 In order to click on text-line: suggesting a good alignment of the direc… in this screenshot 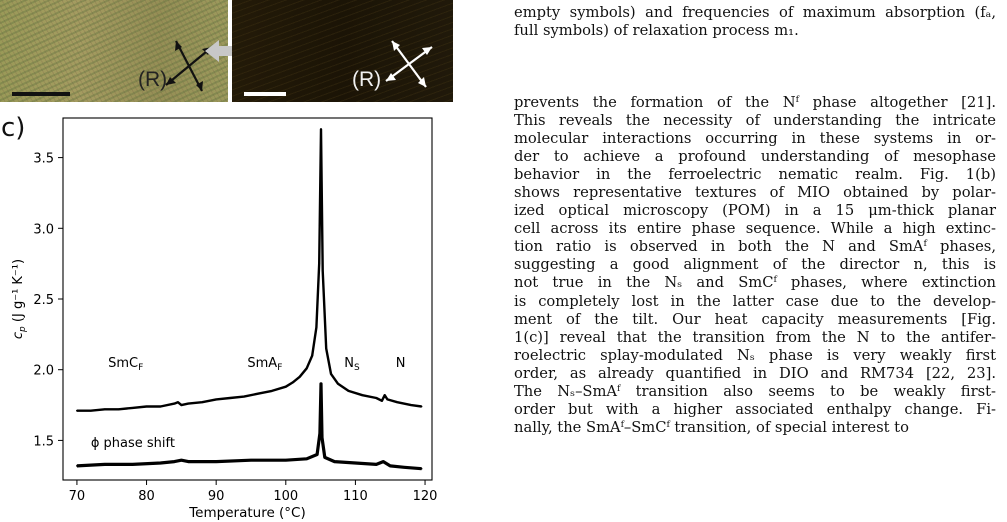, I will do `click(755, 265)`.